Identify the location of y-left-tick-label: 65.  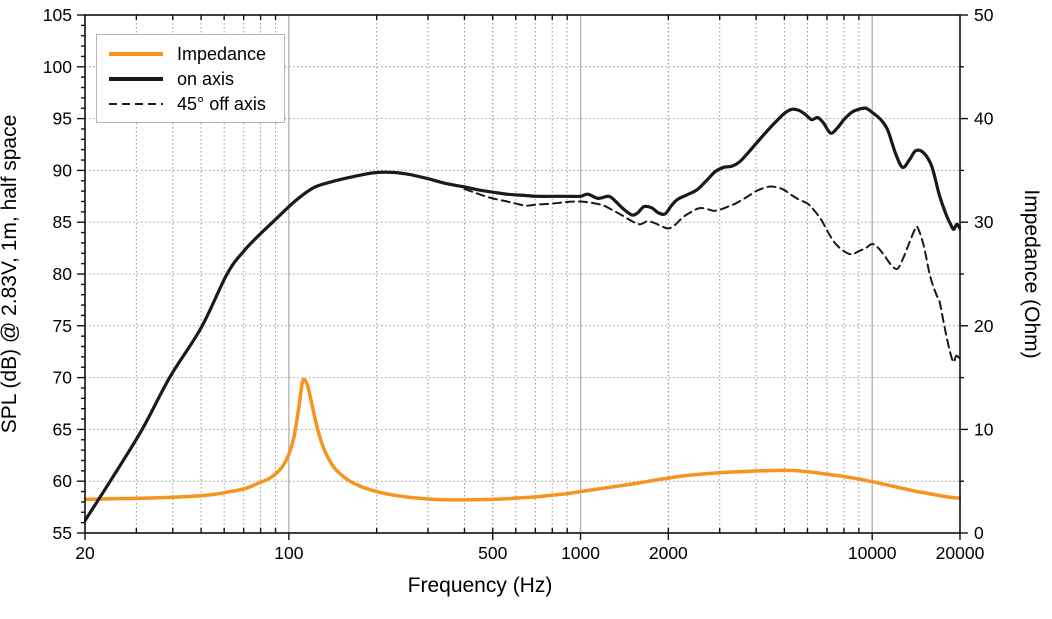
(62, 429).